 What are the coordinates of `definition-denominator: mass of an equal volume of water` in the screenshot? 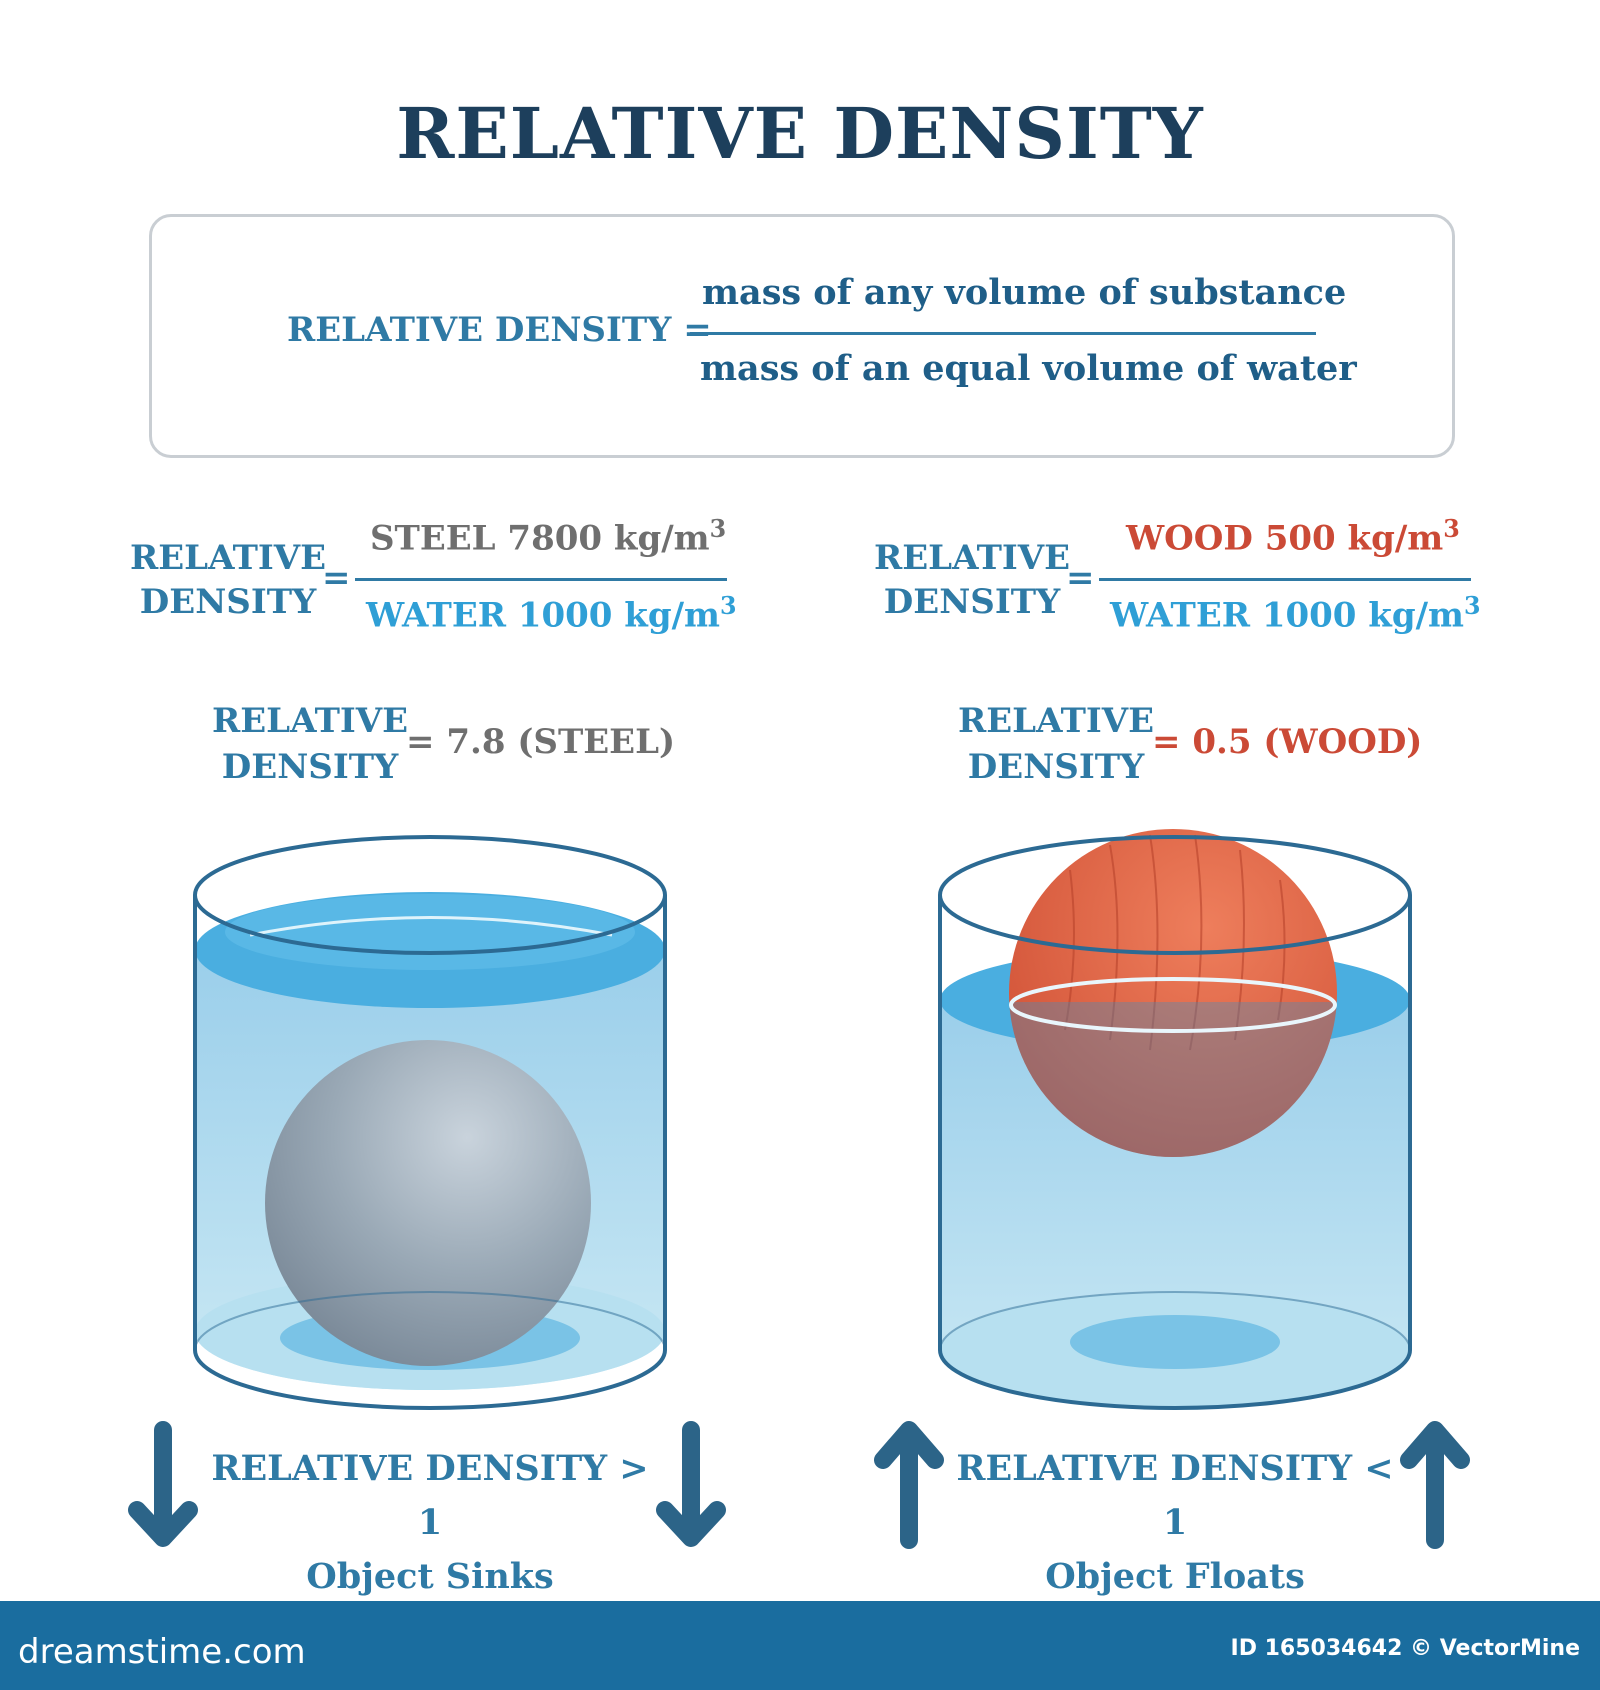 It's located at (1028, 368).